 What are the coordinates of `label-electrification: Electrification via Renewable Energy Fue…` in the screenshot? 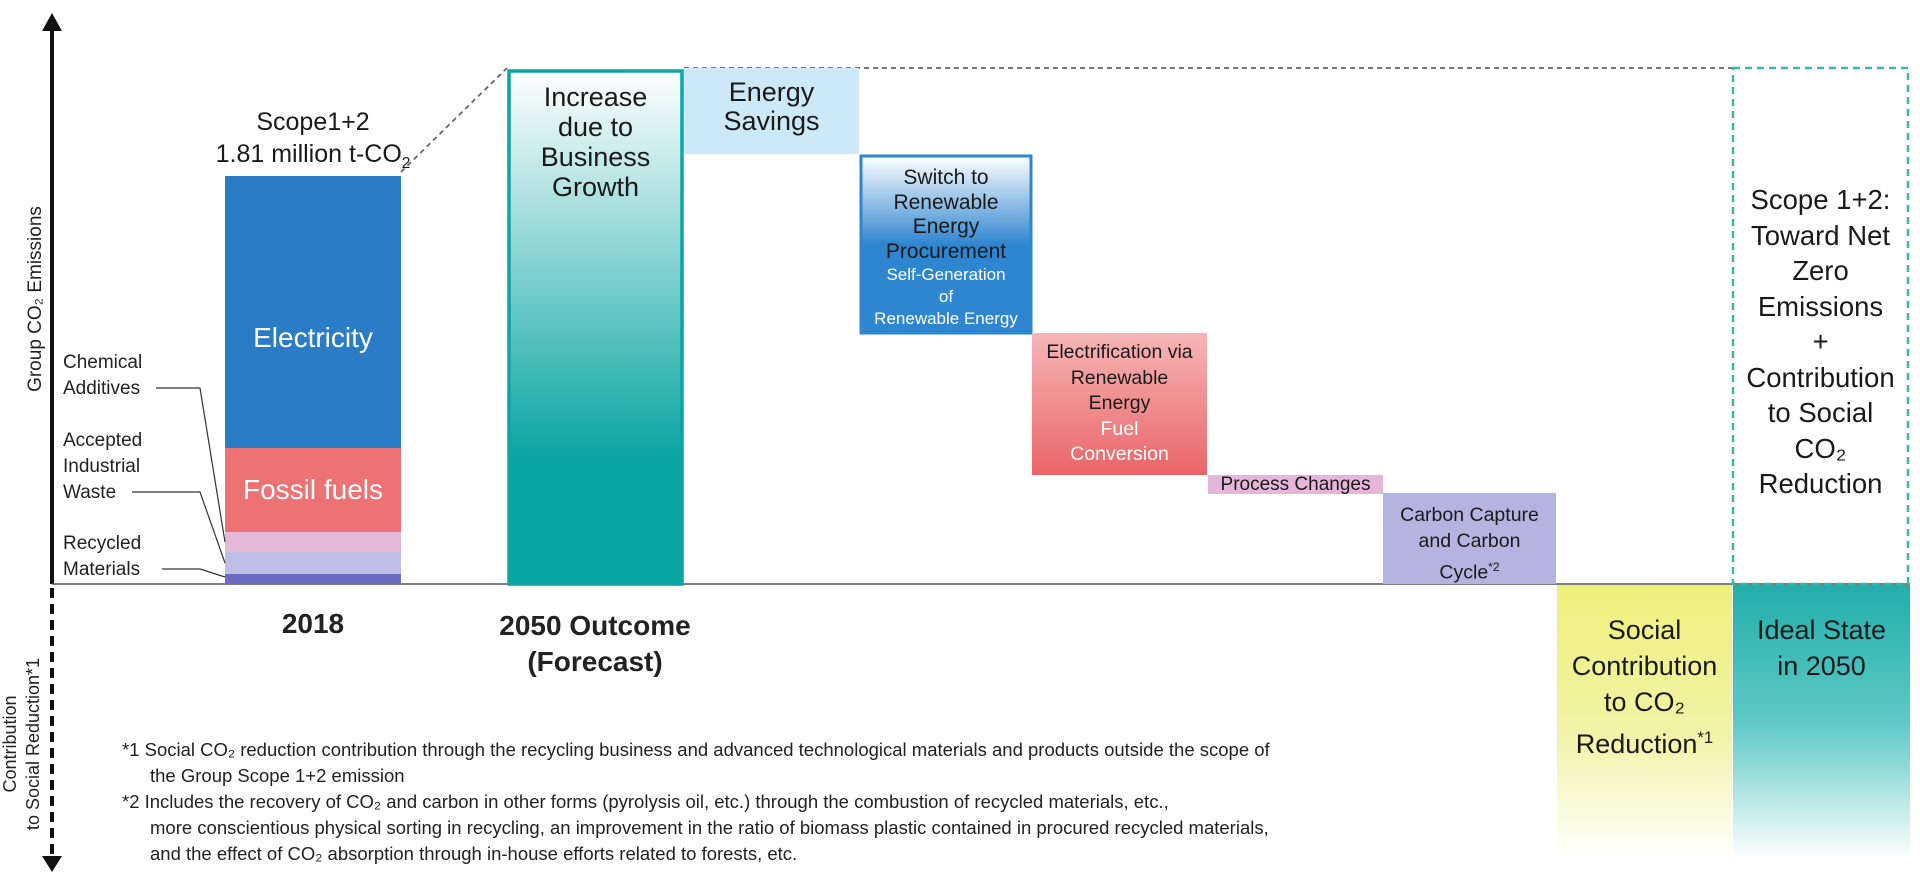 It's located at (1119, 404).